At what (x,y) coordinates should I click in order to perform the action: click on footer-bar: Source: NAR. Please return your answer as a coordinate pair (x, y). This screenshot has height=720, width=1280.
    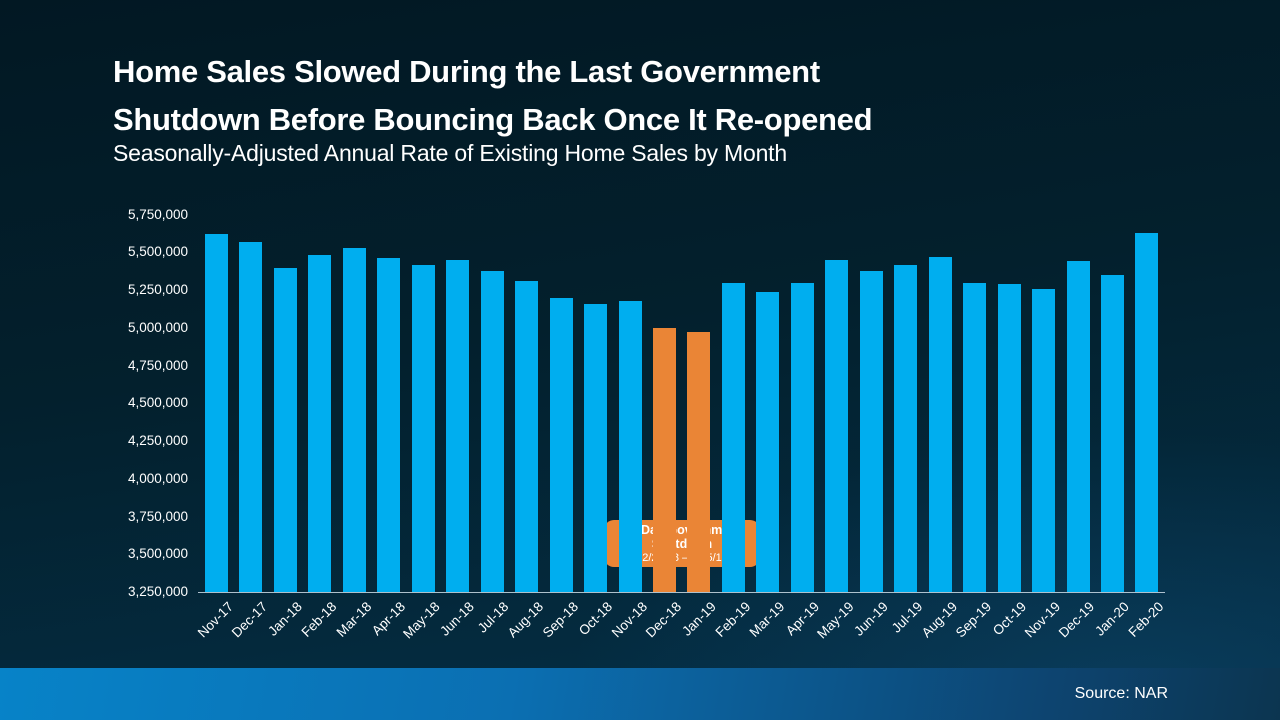
    Looking at the image, I should click on (640, 694).